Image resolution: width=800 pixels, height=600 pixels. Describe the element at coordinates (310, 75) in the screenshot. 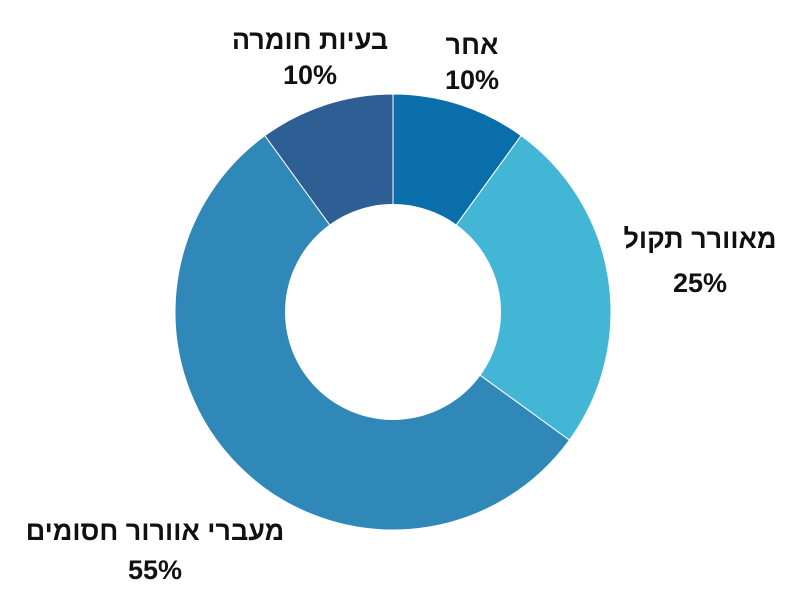

I see `slice-label-value-hardware-issues: 10%` at that location.